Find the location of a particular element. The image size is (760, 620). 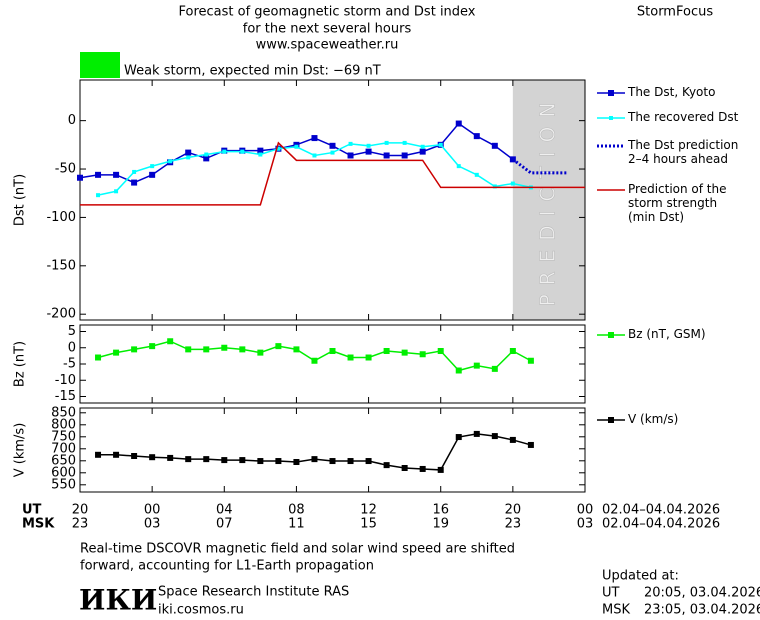

brand: StormFocus is located at coordinates (675, 12).